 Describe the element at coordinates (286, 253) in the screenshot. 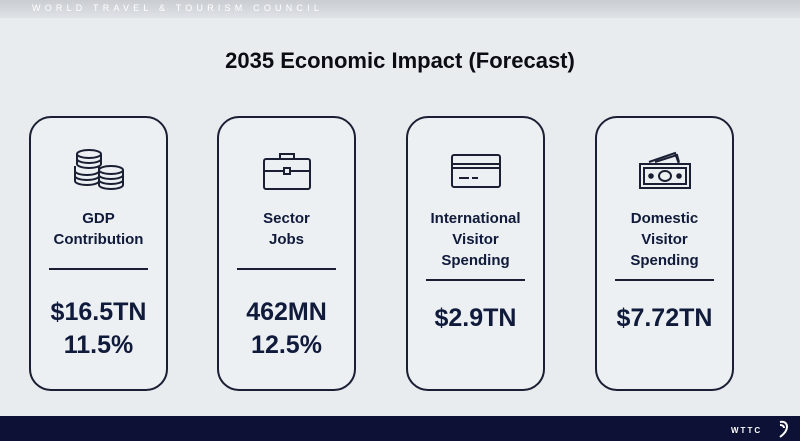

I see `card-sector-jobs: Sector Jobs 462MN 12.5%` at that location.